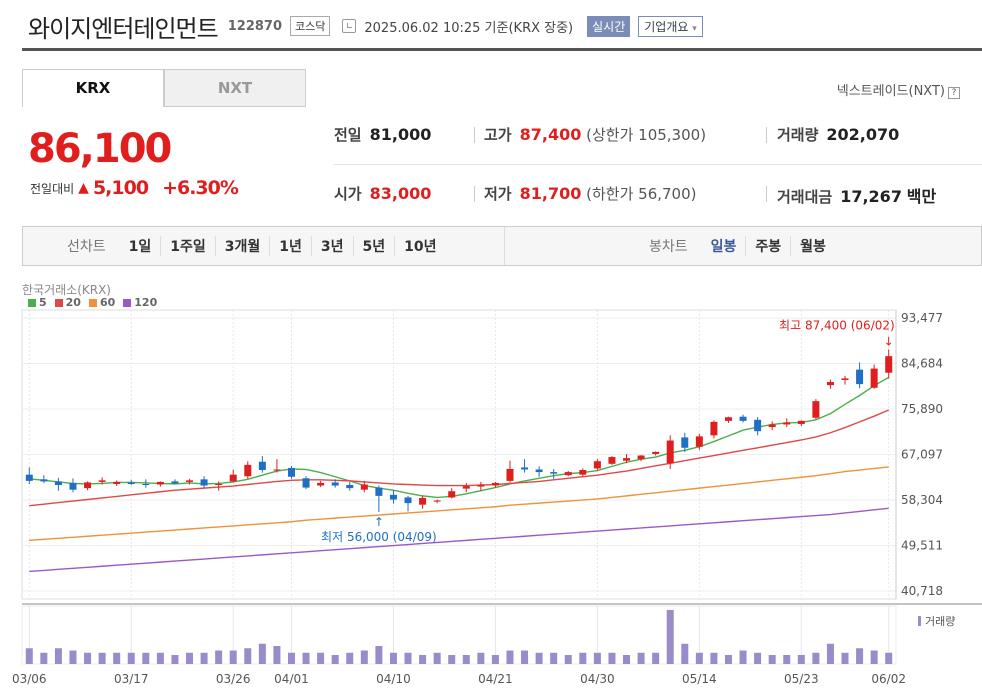 The image size is (982, 696). I want to click on y-tick-label: 67,097, so click(922, 455).